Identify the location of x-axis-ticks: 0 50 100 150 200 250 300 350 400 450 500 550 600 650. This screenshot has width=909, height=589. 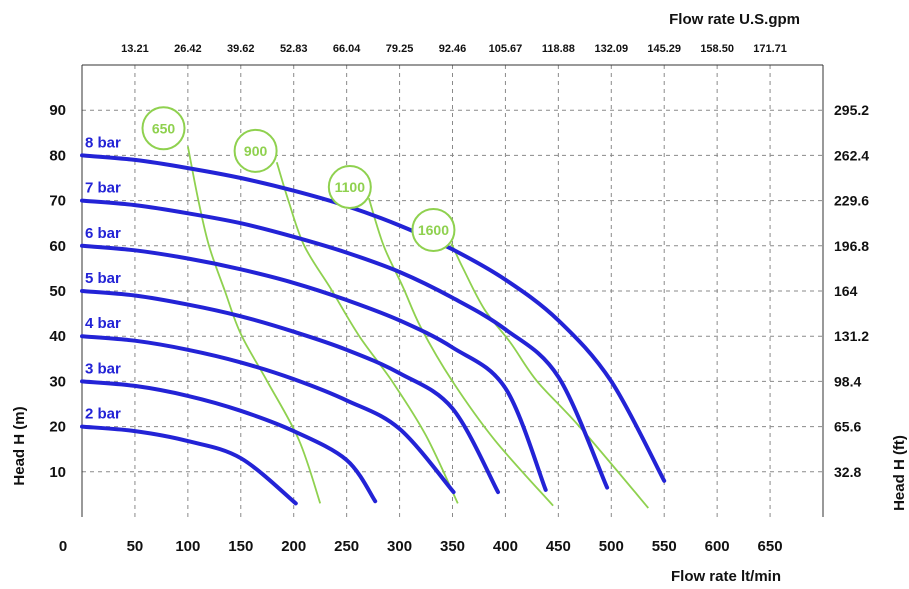
(421, 546).